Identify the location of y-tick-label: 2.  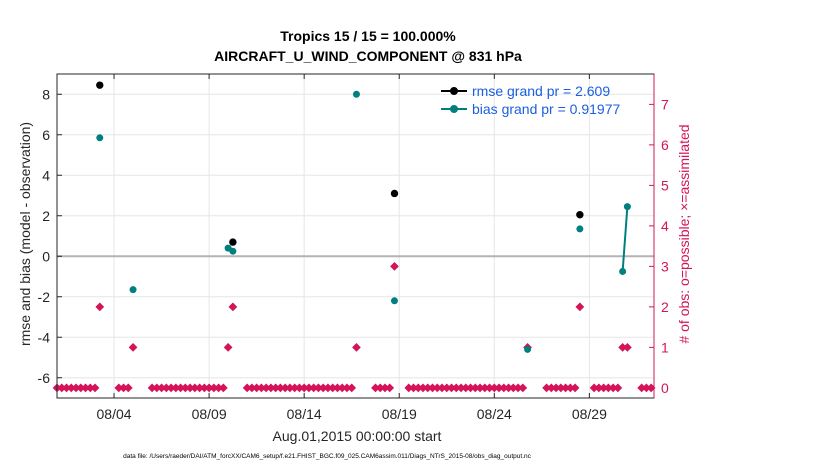
(46, 216).